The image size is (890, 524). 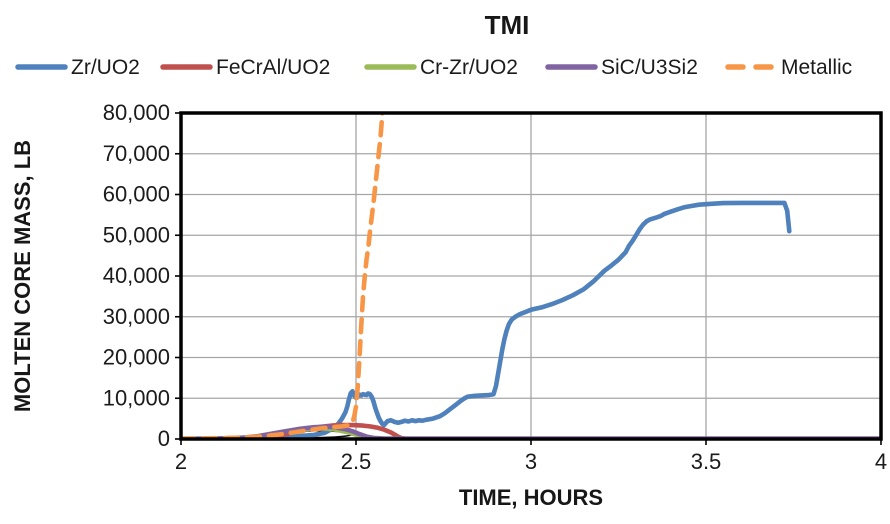 I want to click on y-tick-label: 80,000, so click(x=136, y=112).